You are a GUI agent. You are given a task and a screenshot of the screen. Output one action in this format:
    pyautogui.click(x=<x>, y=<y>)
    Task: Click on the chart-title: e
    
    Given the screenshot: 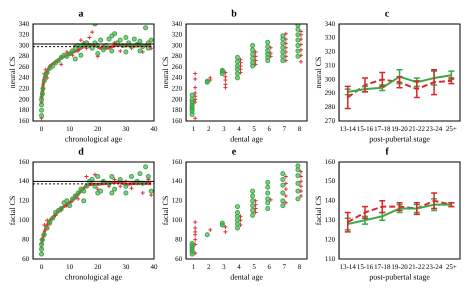 What is the action you would take?
    pyautogui.click(x=234, y=152)
    